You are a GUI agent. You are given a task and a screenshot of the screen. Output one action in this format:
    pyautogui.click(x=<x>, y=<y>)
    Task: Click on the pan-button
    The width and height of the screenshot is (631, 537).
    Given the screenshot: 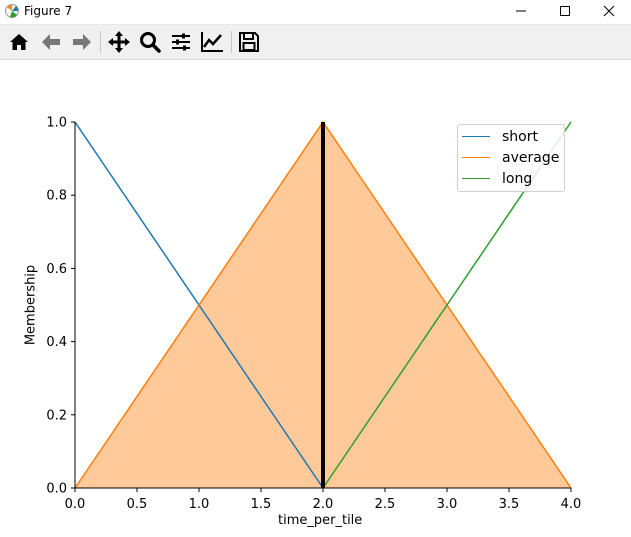 What is the action you would take?
    pyautogui.click(x=119, y=42)
    